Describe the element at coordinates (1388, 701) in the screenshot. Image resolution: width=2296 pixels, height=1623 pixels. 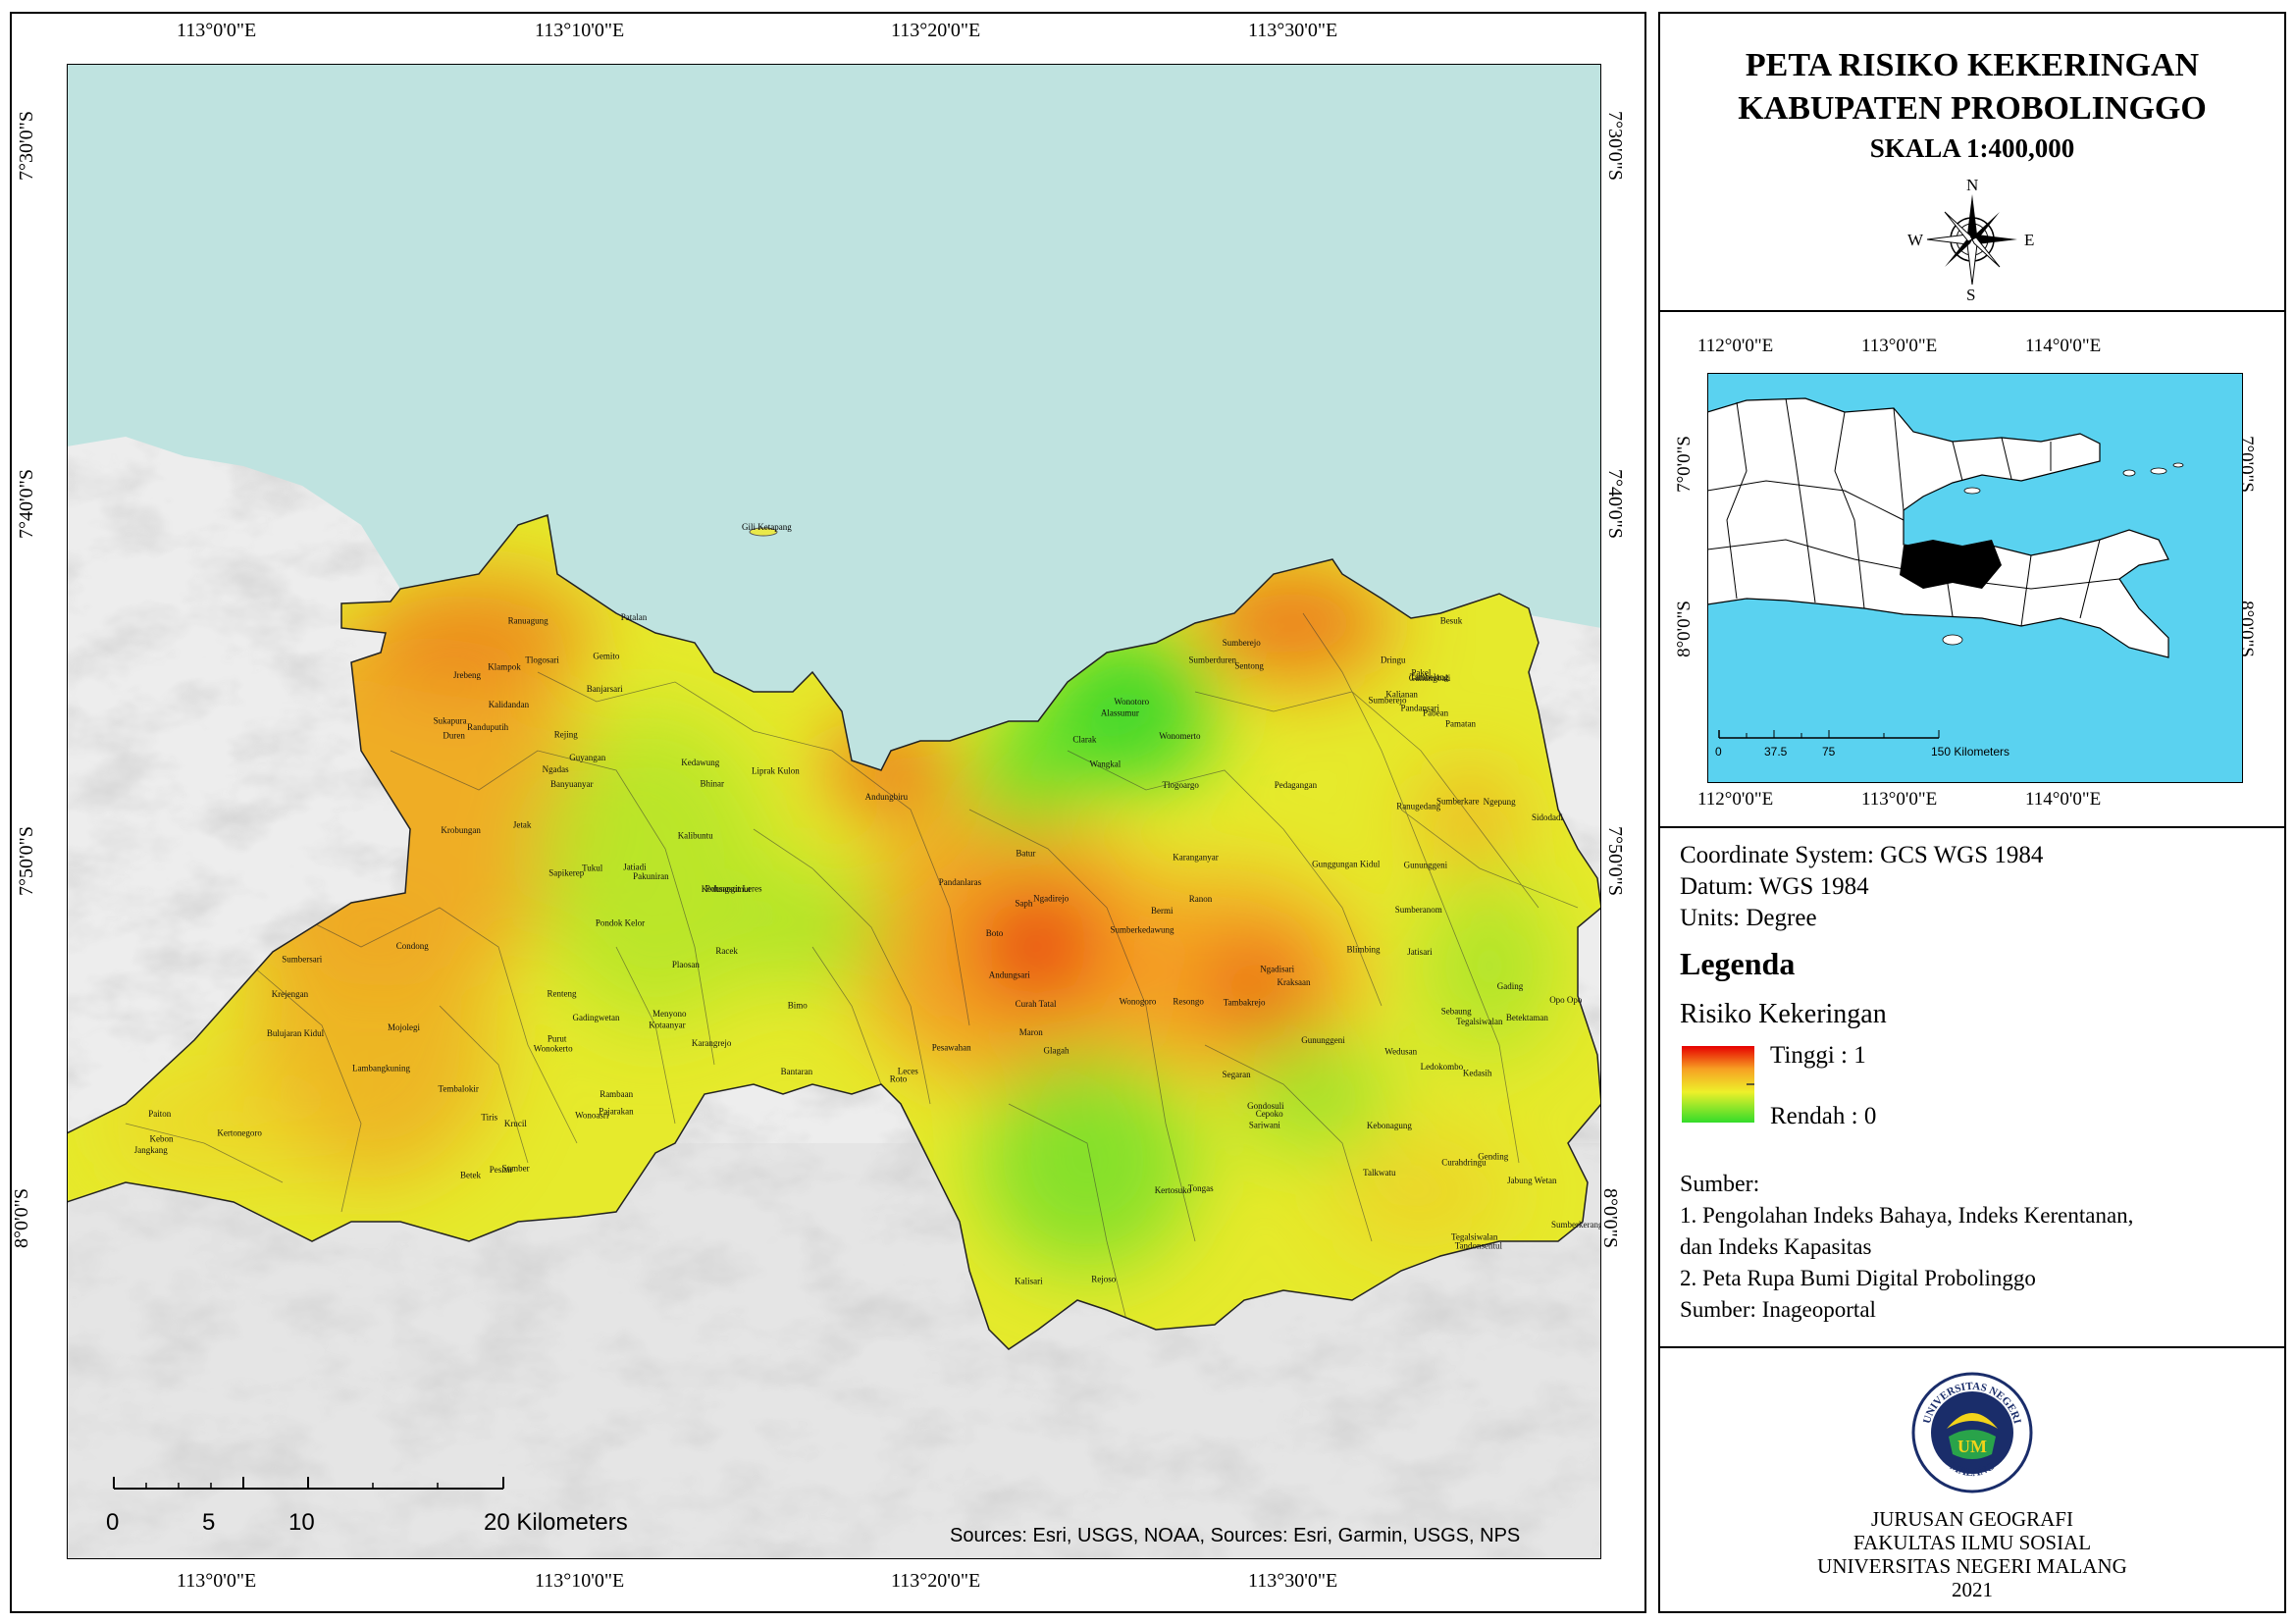
I see `village-label: Sumberejo` at that location.